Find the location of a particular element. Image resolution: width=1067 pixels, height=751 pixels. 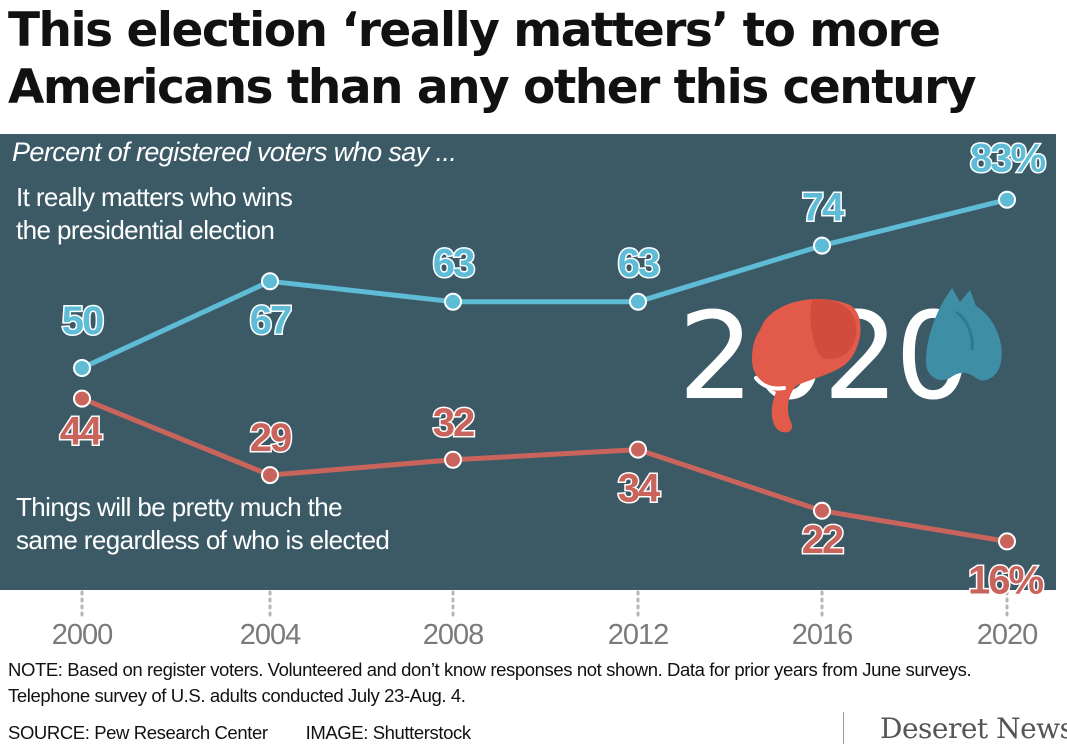

point-same-2008 is located at coordinates (453, 459).